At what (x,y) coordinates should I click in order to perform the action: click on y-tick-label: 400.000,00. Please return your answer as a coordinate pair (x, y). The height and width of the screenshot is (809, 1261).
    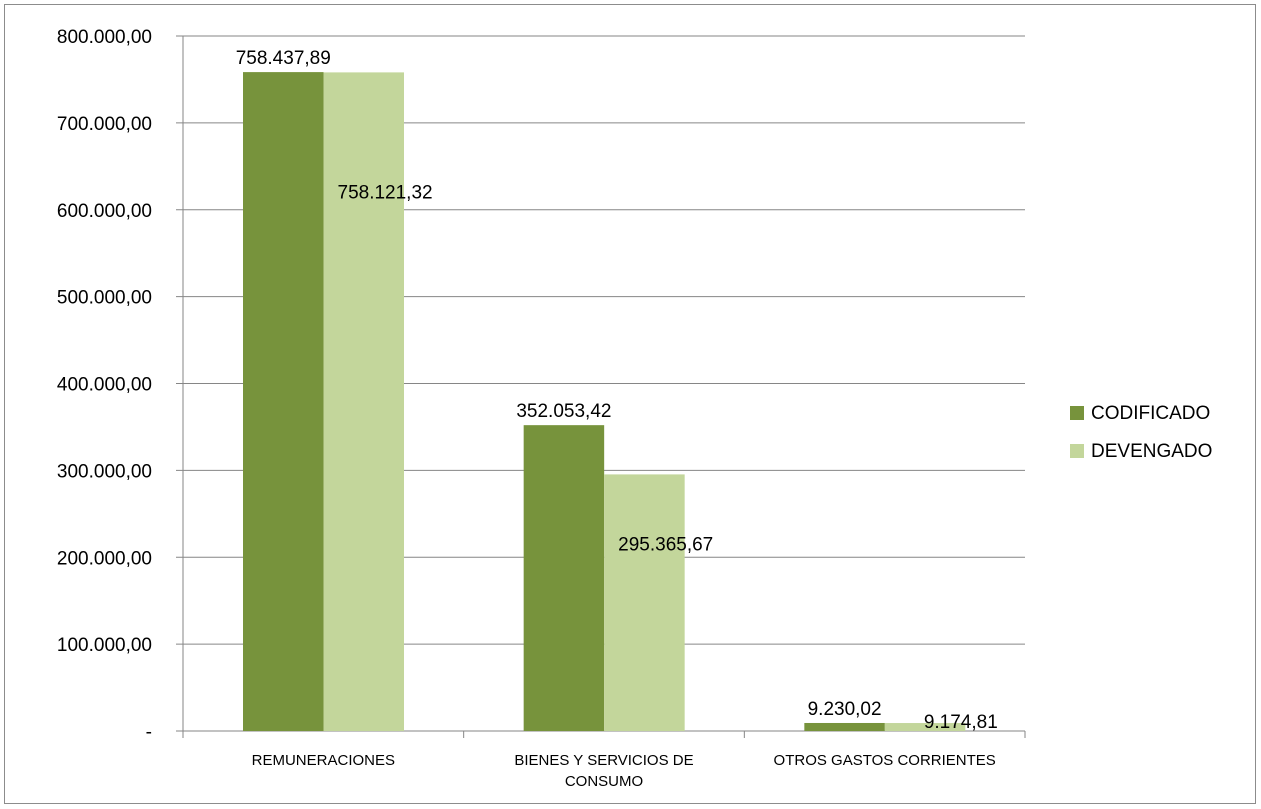
    Looking at the image, I should click on (104, 385).